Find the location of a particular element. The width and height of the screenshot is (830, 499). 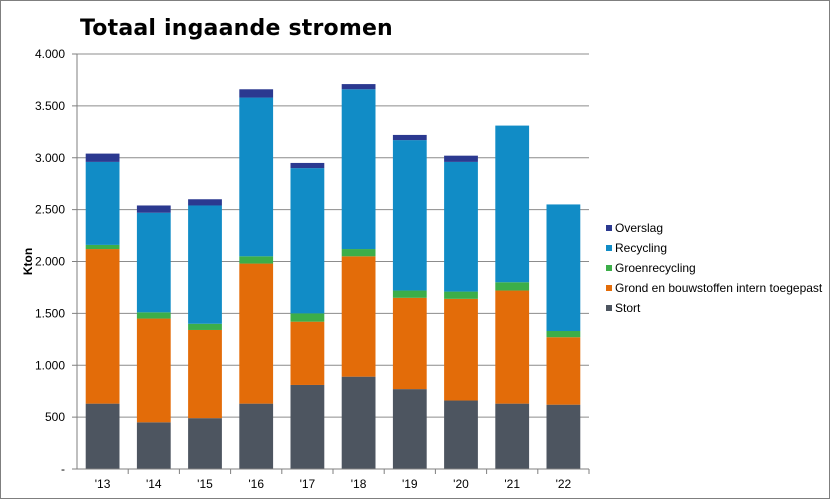

y-tick-label: 500 is located at coordinates (55, 417).